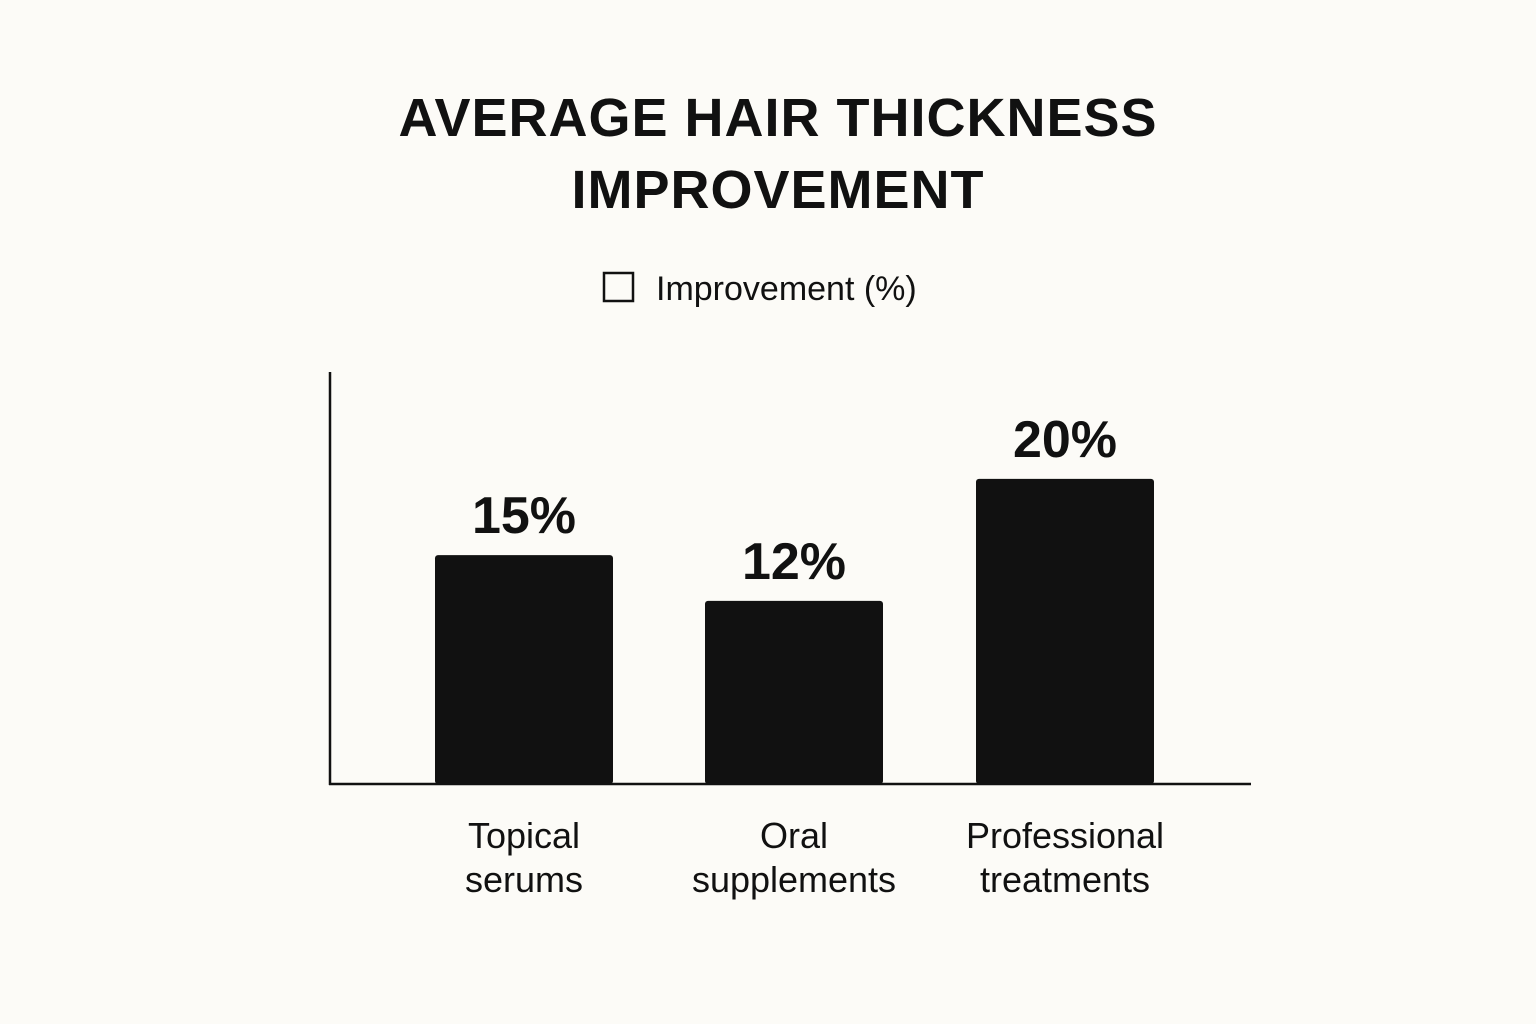 This screenshot has height=1024, width=1536. What do you see at coordinates (1065, 879) in the screenshot?
I see `x-tick-label-line: treatments` at bounding box center [1065, 879].